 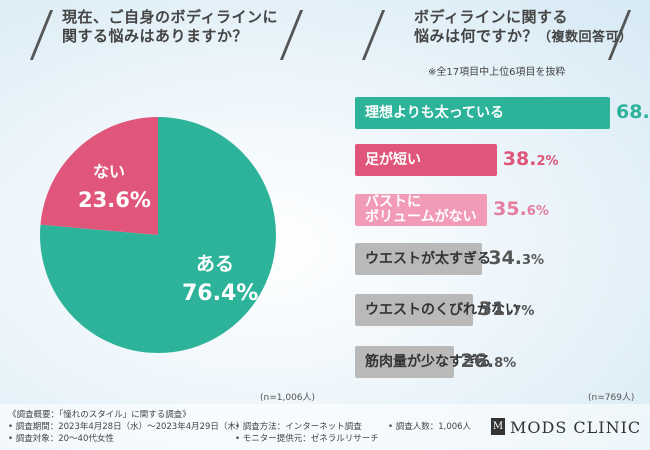 What do you see at coordinates (516, 258) in the screenshot?
I see `bar-value-label: 34.3%` at bounding box center [516, 258].